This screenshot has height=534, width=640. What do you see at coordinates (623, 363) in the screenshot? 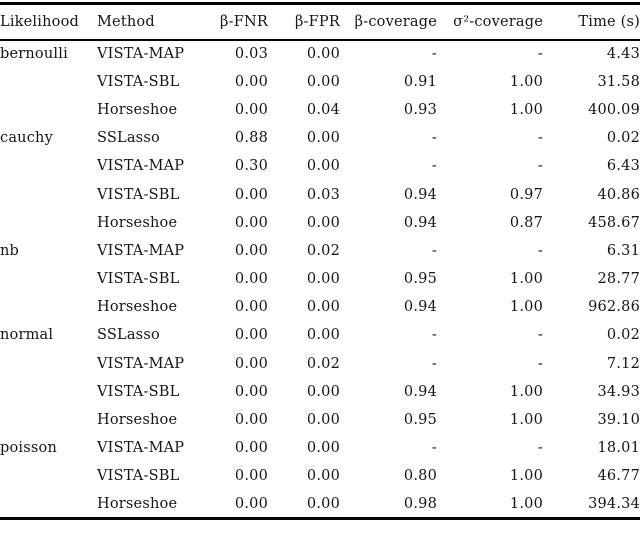
I see `cell-time: 7.12` at bounding box center [623, 363].